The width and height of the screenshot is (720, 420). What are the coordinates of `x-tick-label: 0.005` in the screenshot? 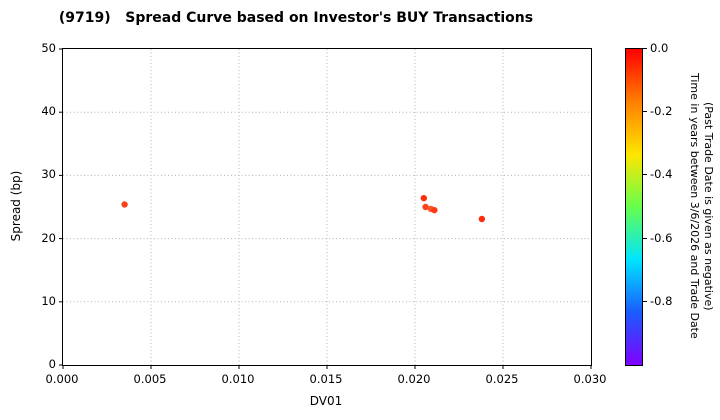 It's located at (150, 379).